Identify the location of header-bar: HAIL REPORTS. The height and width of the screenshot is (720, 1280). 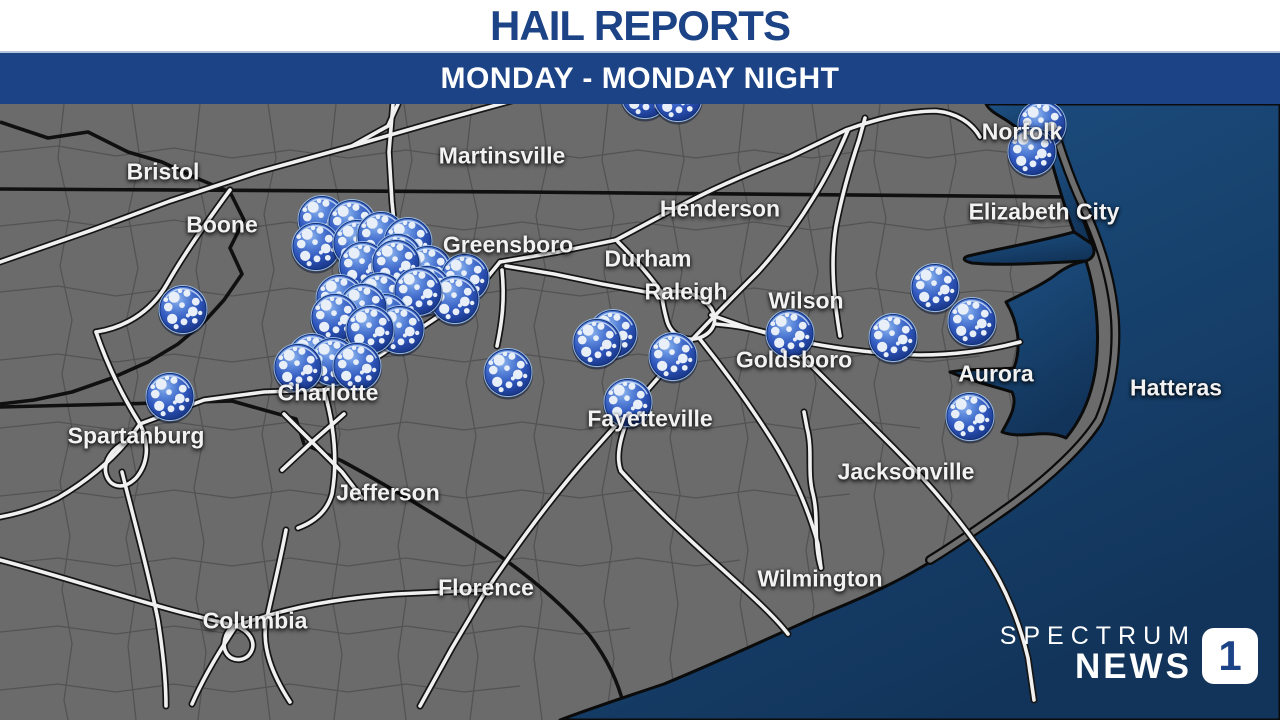
(640, 25).